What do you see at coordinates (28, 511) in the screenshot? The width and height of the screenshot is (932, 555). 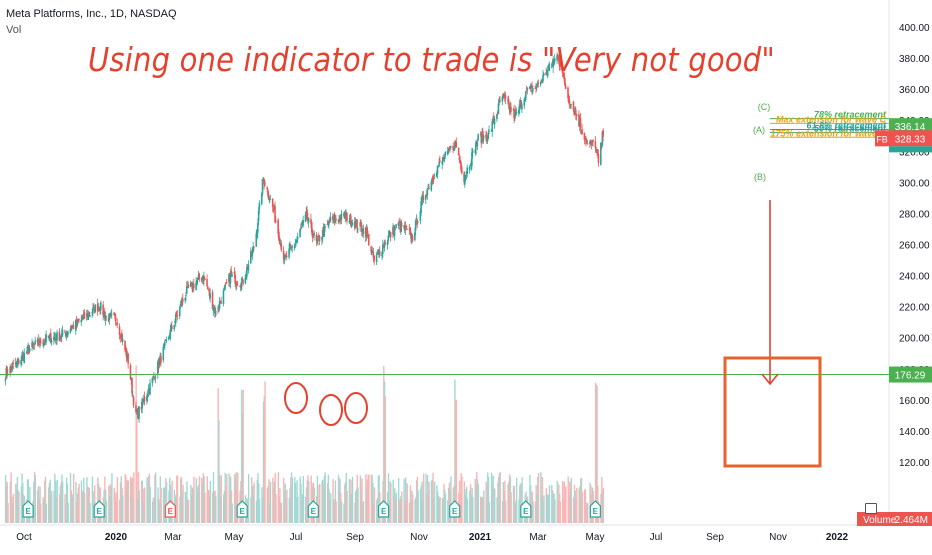 I see `earnings-flag-letter: E` at bounding box center [28, 511].